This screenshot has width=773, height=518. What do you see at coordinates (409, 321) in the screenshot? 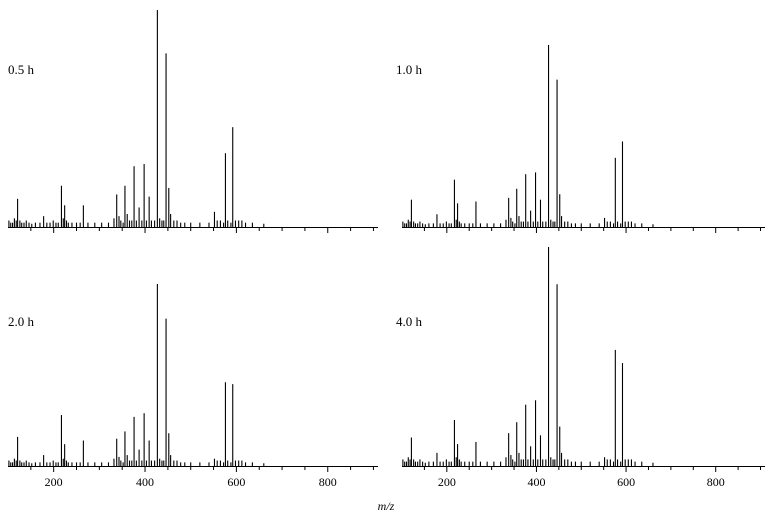
I see `panel-time-label: 4.0 h` at bounding box center [409, 321].